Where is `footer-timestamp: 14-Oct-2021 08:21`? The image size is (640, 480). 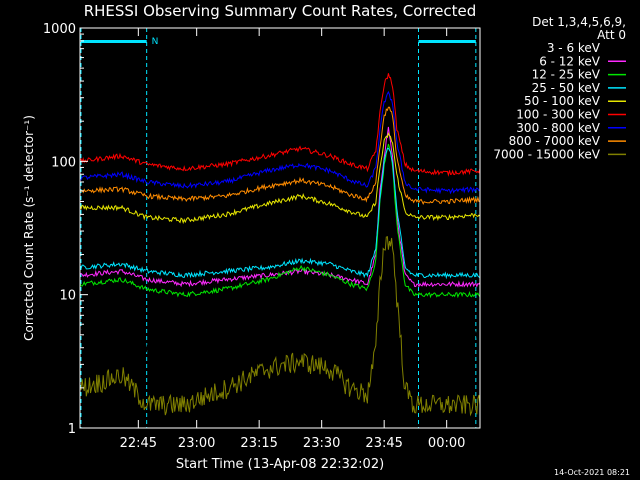
footer-timestamp: 14-Oct-2021 08:21 is located at coordinates (592, 472).